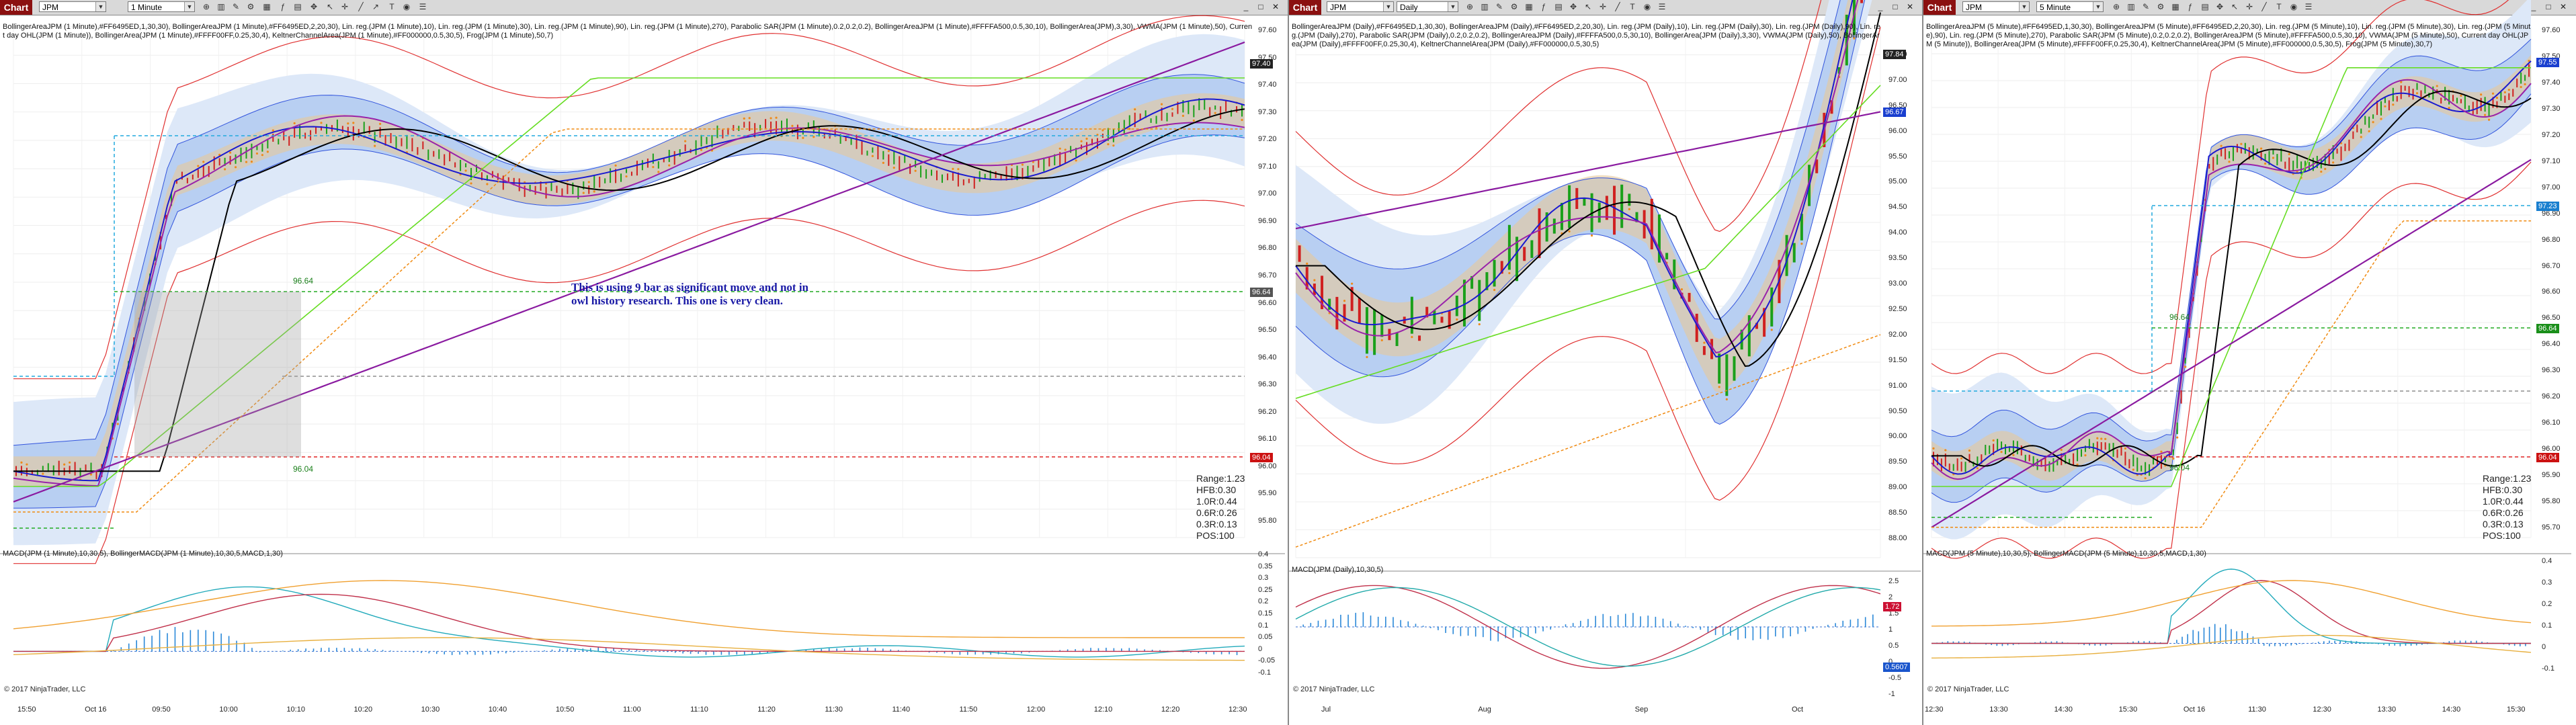 Image resolution: width=2576 pixels, height=725 pixels. I want to click on macd-tick-label: 2, so click(1890, 597).